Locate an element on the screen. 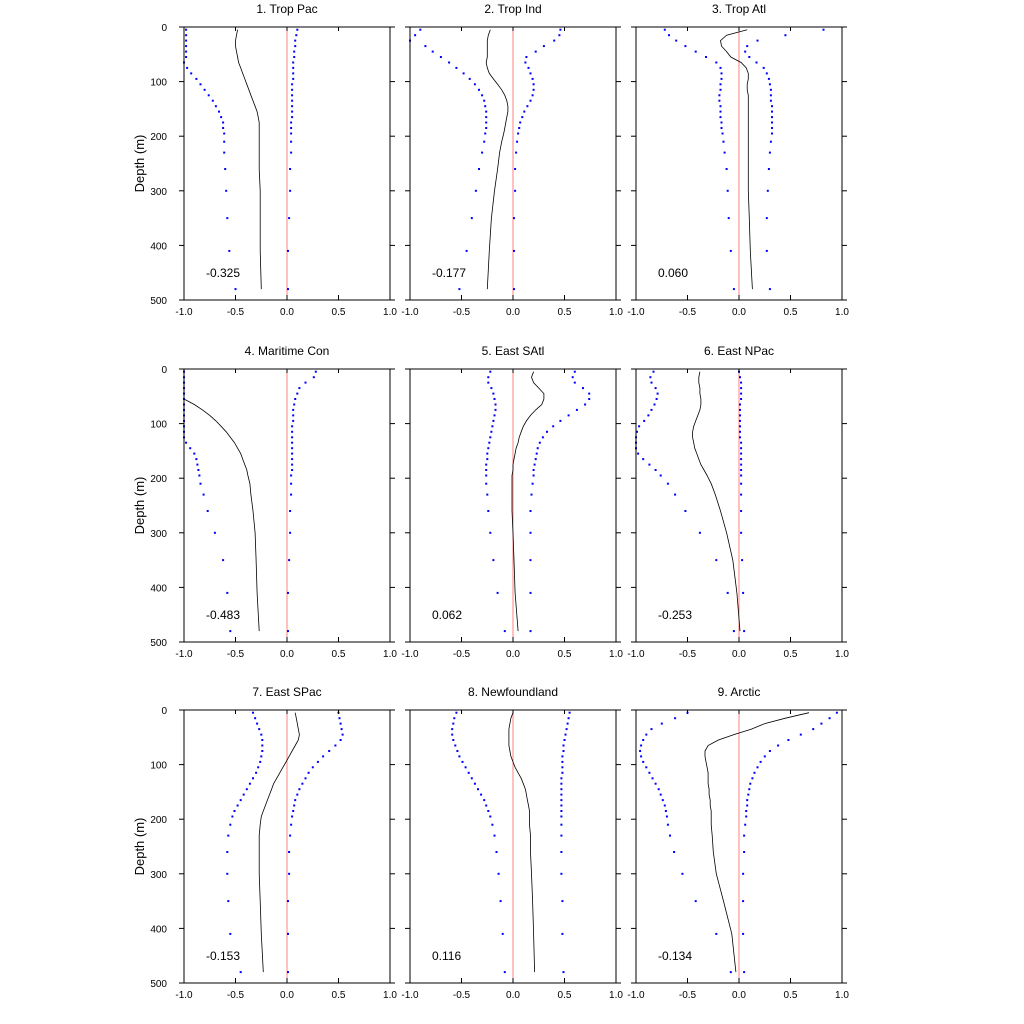 Image resolution: width=1024 pixels, height=1024 pixels. panel-3-x-tick-label: 0.5 is located at coordinates (791, 312).